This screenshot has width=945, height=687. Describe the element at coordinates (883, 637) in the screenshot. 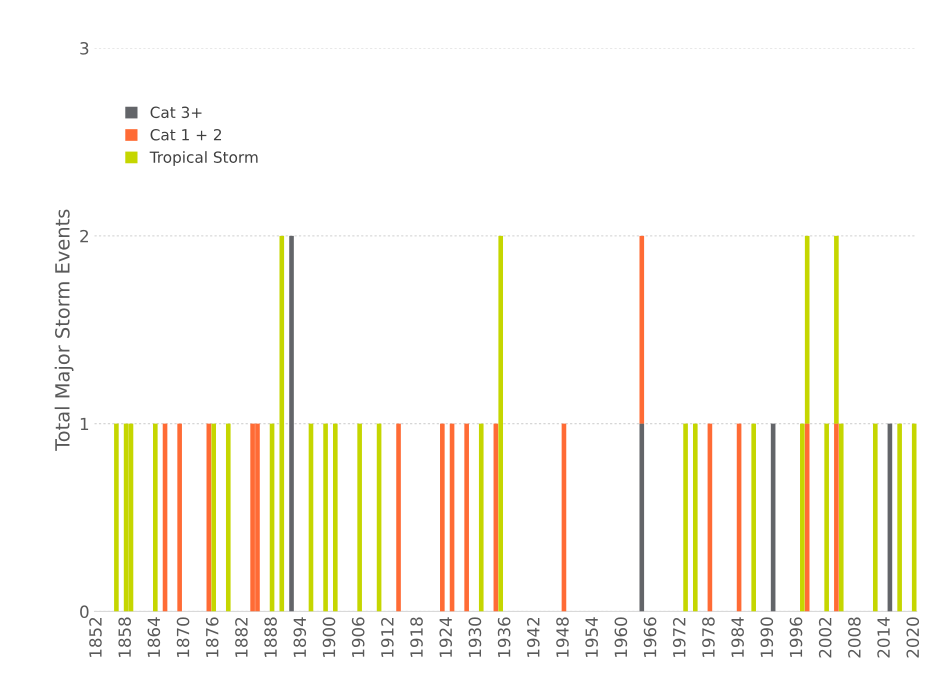

I see `x-tick-label: 2014` at that location.